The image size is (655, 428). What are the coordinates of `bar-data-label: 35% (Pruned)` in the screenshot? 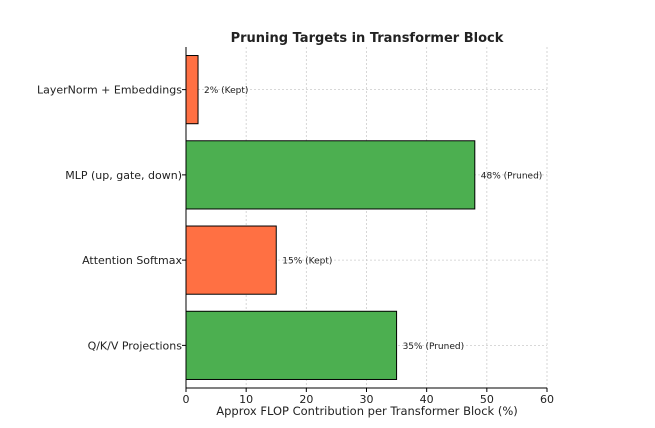 It's located at (434, 347).